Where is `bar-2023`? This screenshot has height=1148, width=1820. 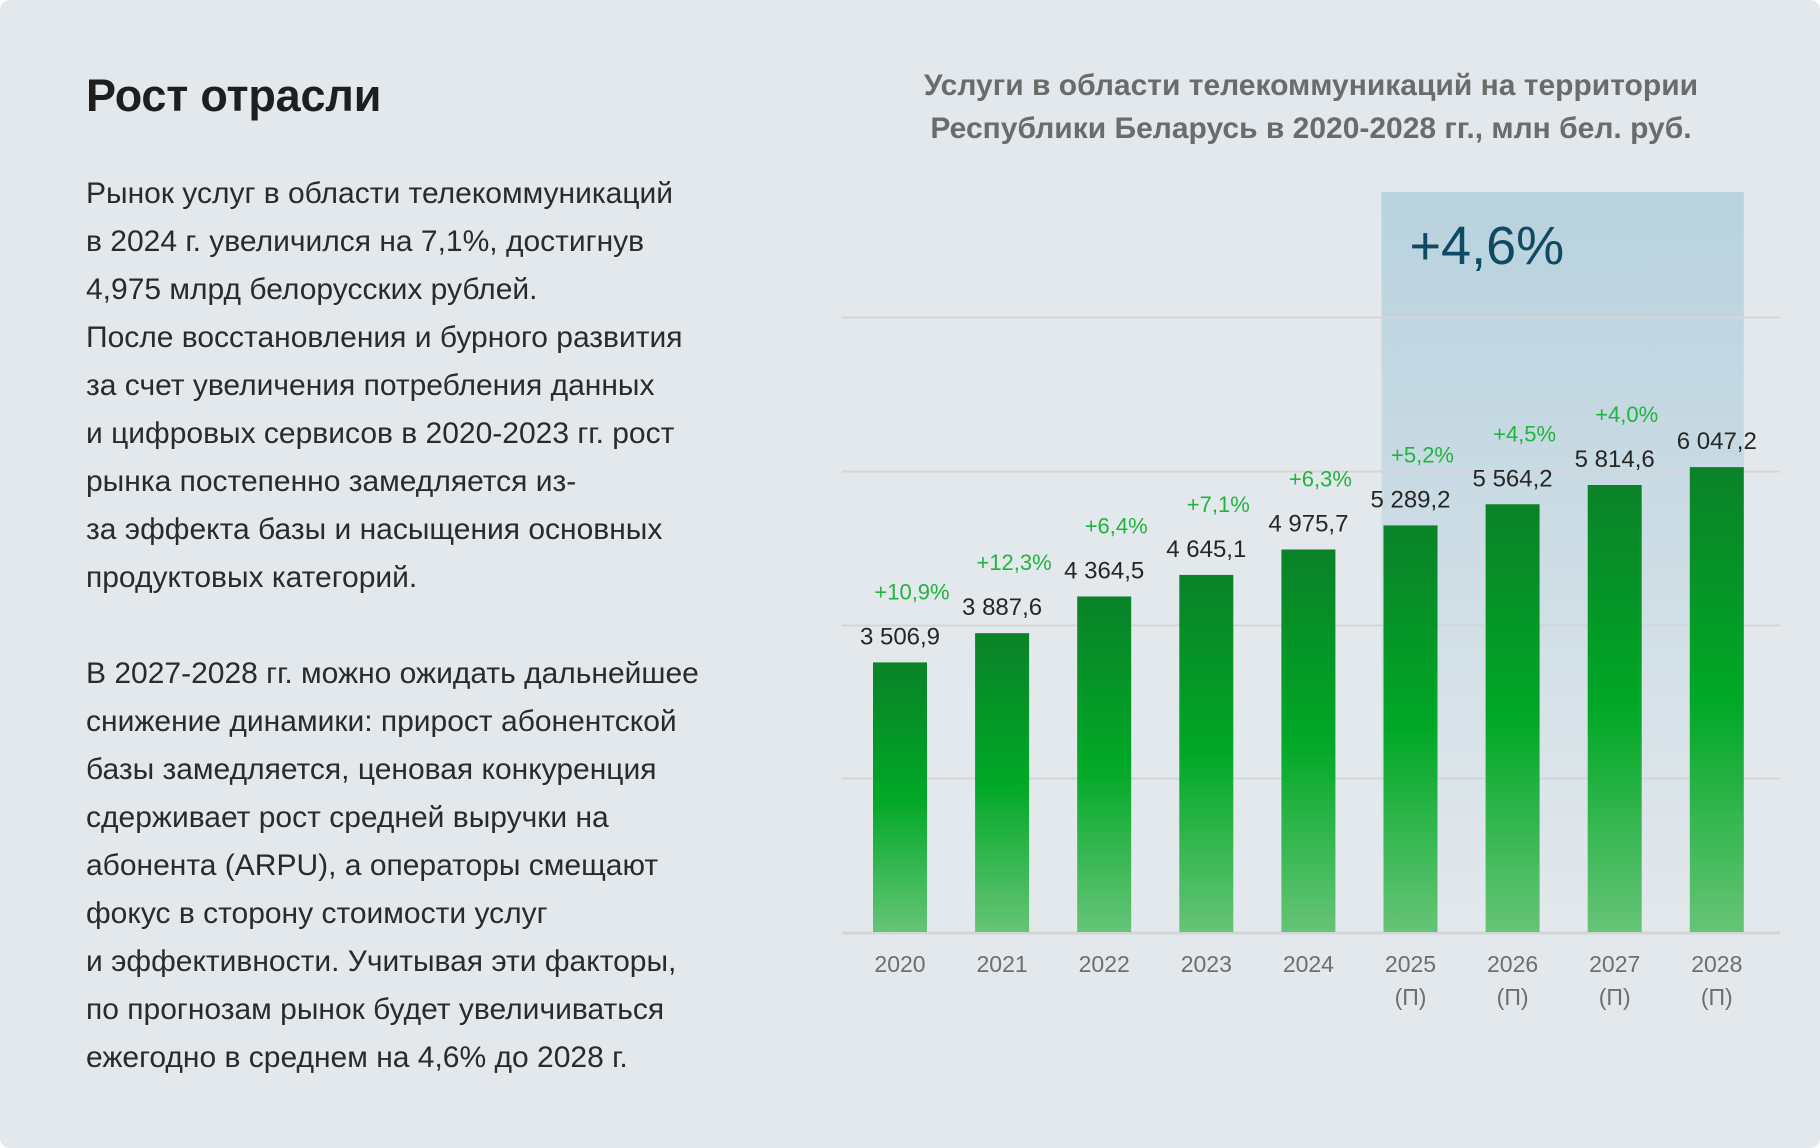 bar-2023 is located at coordinates (1206, 753).